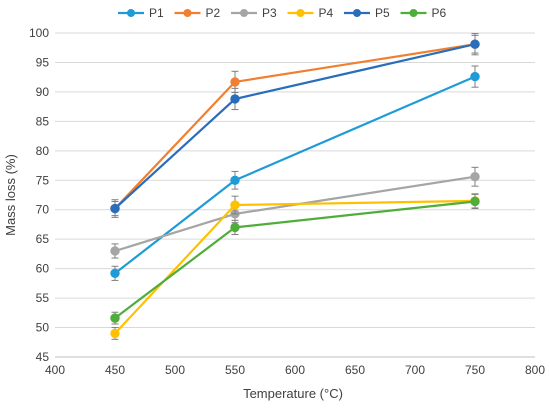 This screenshot has height=410, width=550. I want to click on x-tick-label: 750, so click(475, 370).